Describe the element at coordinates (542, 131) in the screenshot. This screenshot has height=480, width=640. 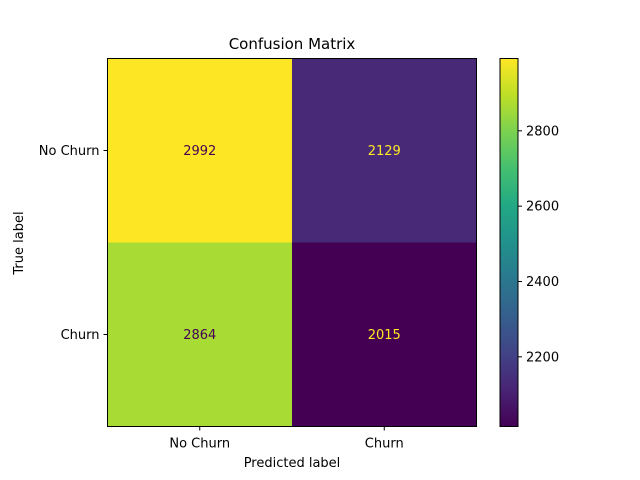
I see `colorbar-tick-label: 2800` at that location.